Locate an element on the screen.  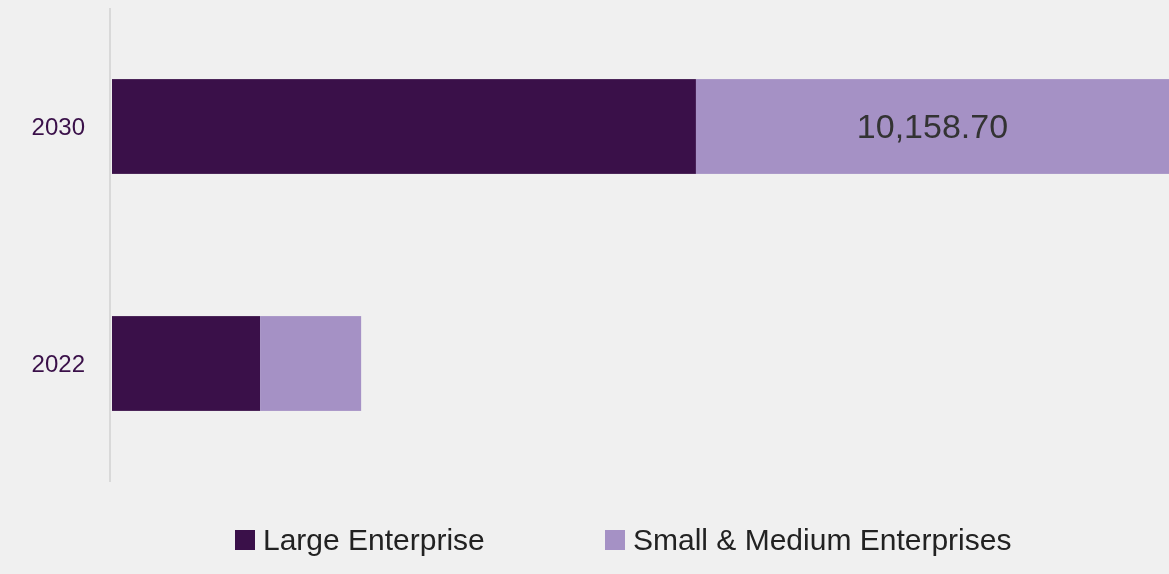
legend-label: Large Enterprise is located at coordinates (374, 539).